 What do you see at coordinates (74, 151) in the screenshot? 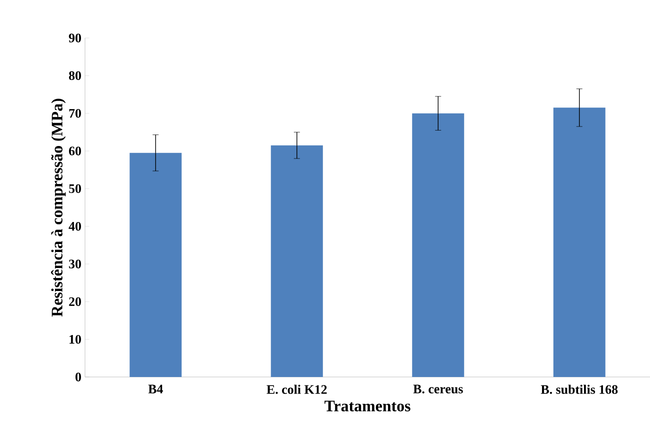
I see `y-tick-label: 60` at bounding box center [74, 151].